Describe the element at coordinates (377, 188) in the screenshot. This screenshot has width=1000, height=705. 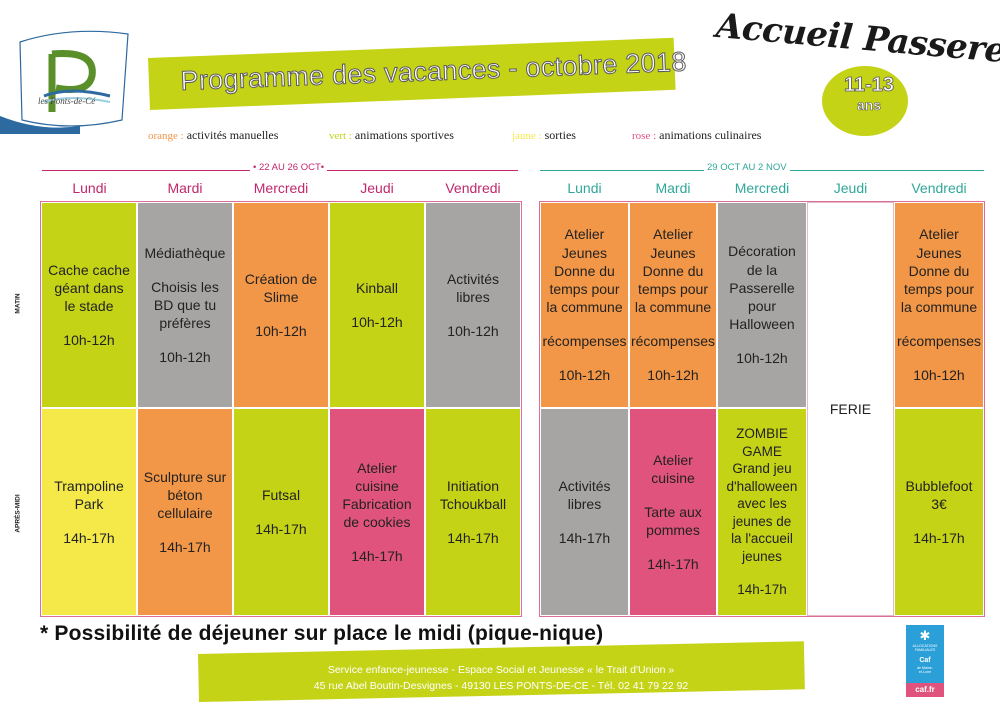
I see `week1-day-jeudi: Jeudi` at that location.